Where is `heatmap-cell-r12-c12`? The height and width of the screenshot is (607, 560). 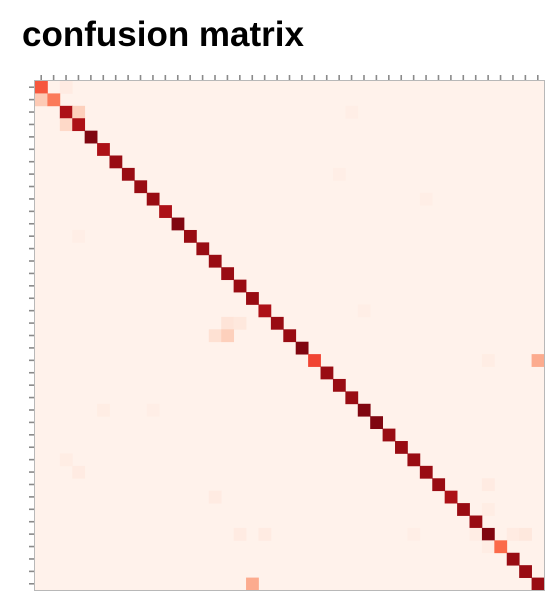
heatmap-cell-r12-c12 is located at coordinates (190, 236).